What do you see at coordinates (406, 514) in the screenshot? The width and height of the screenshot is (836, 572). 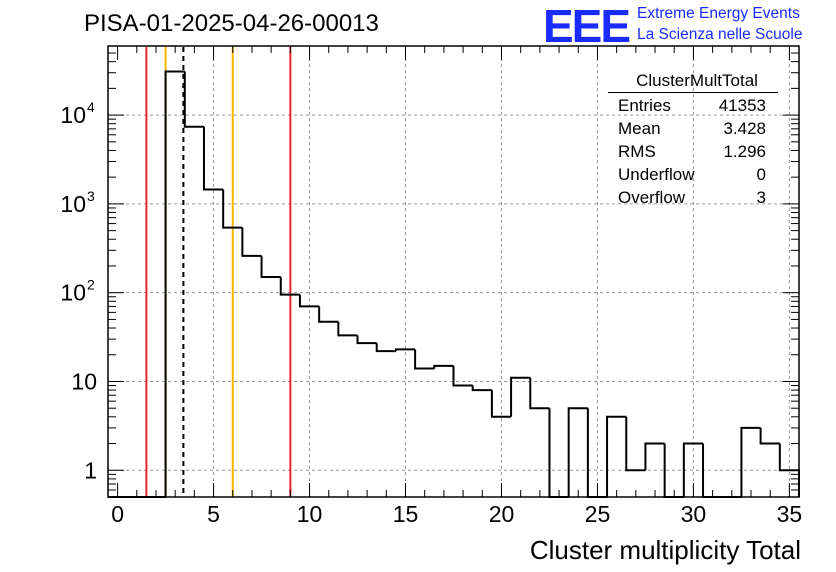 I see `x-tick-label: 15` at bounding box center [406, 514].